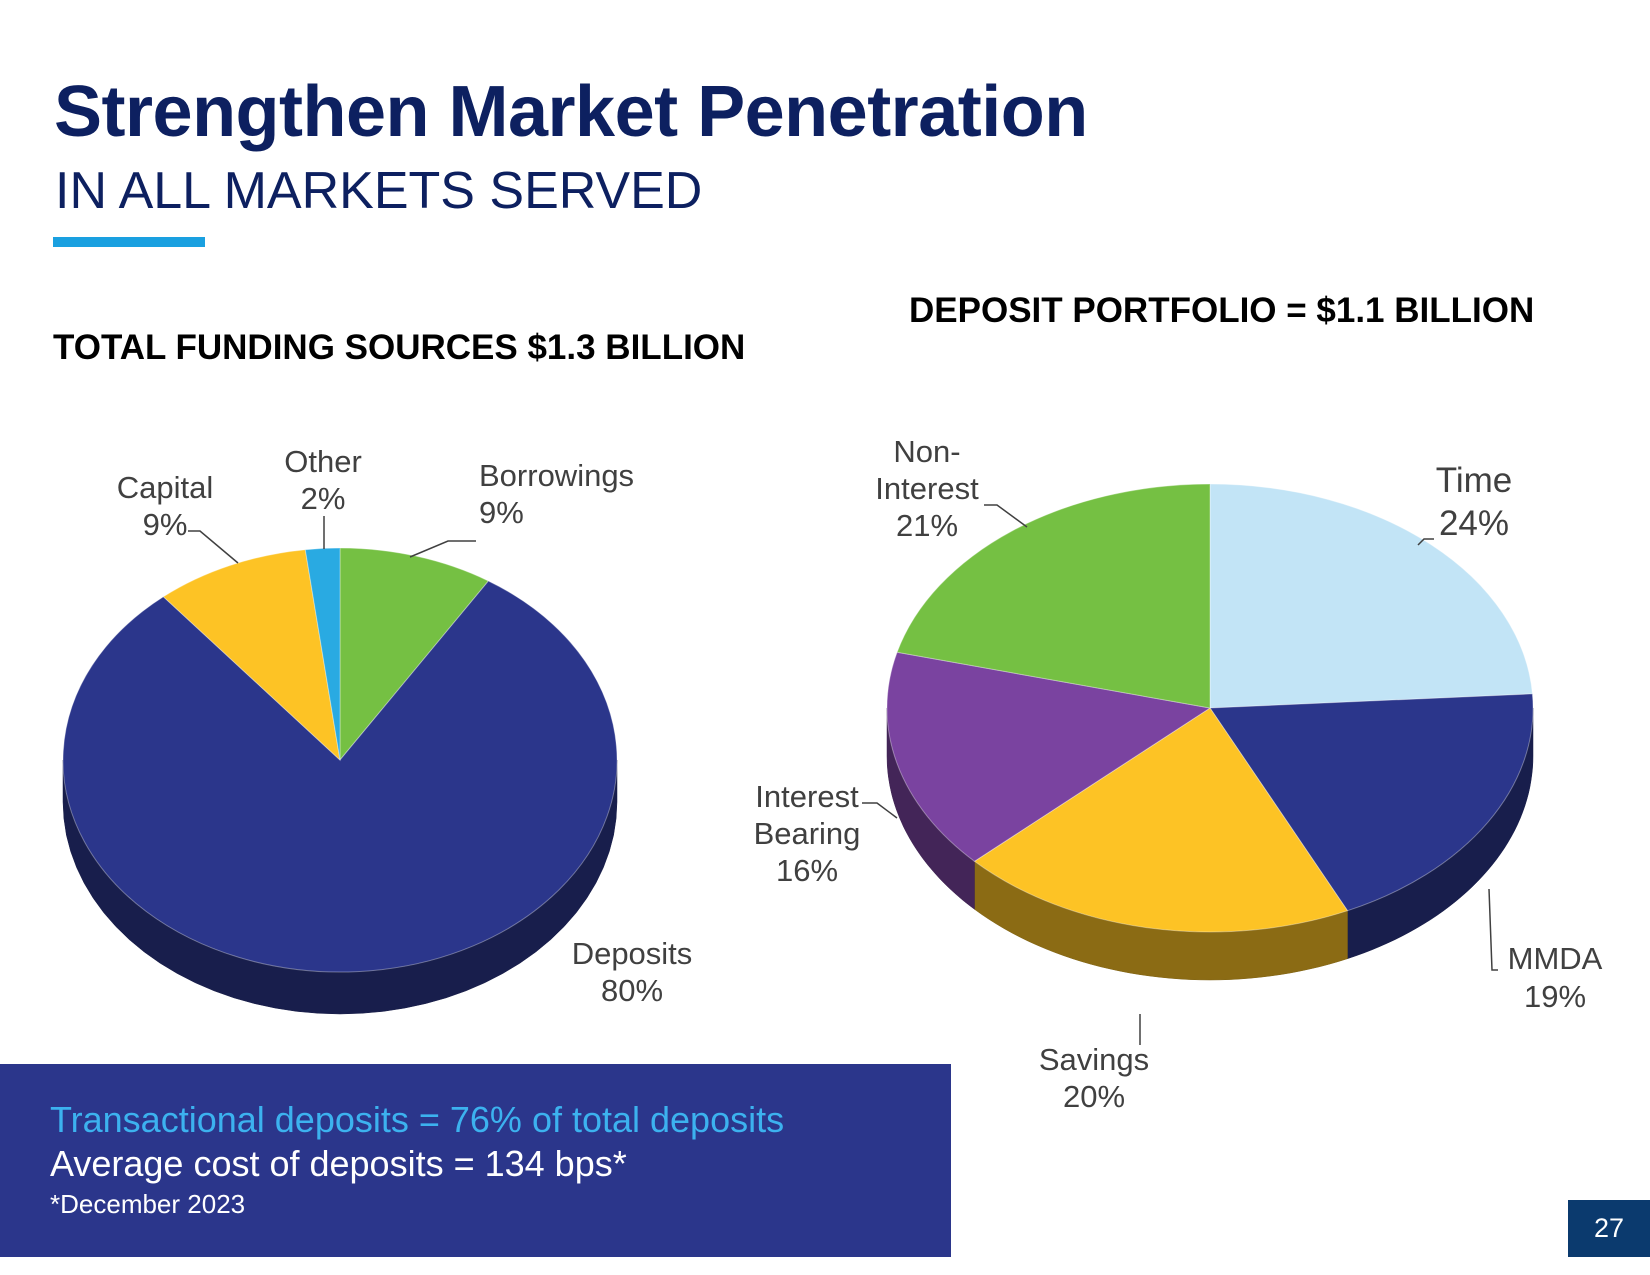 Image resolution: width=1650 pixels, height=1275 pixels. I want to click on funding-pie, so click(340, 781).